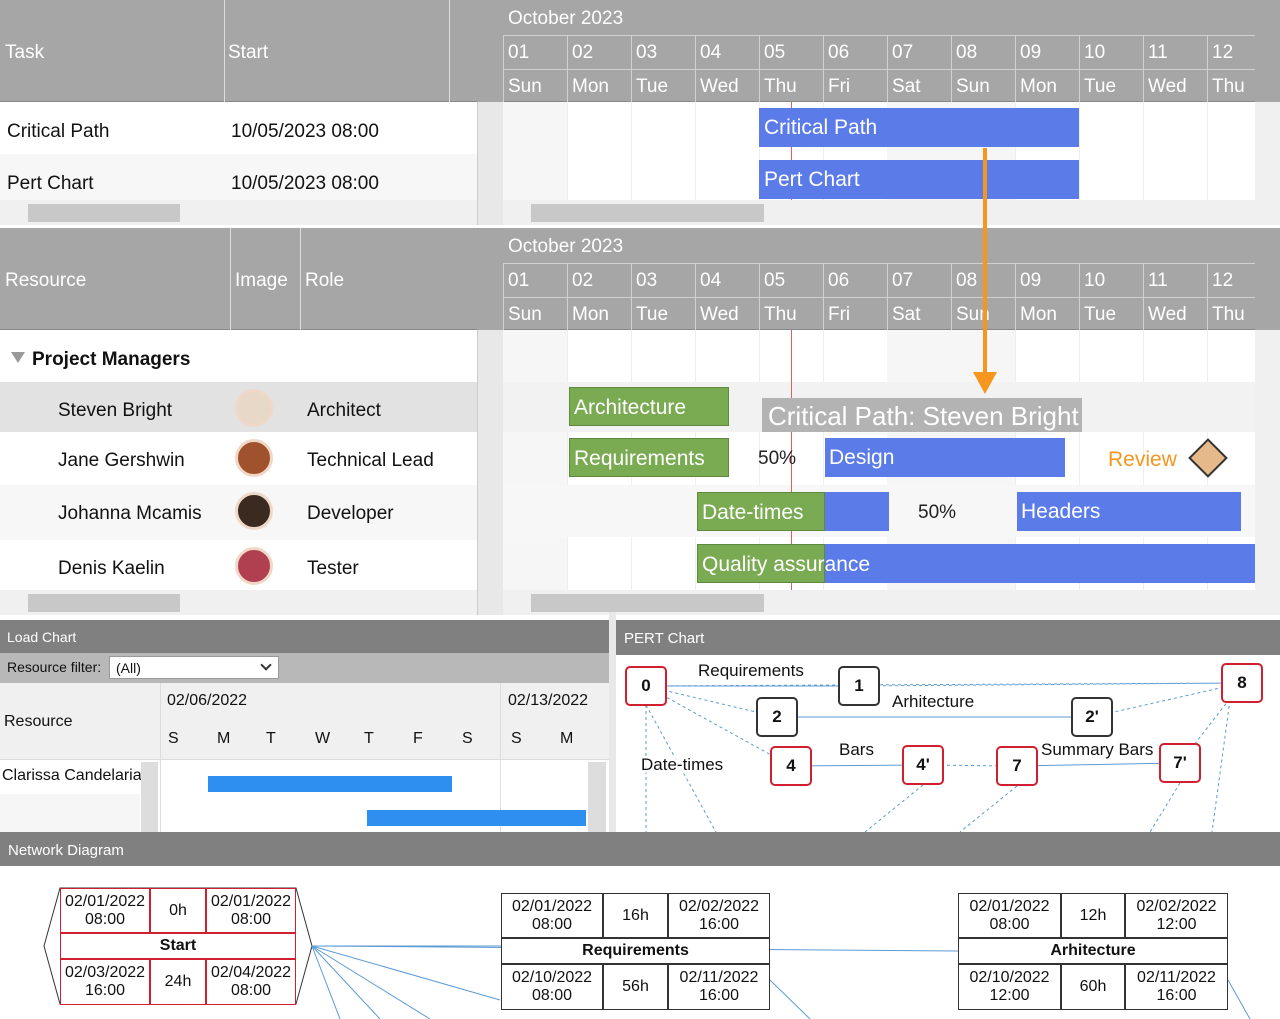  Describe the element at coordinates (1017, 766) in the screenshot. I see `pert-node: 7` at that location.